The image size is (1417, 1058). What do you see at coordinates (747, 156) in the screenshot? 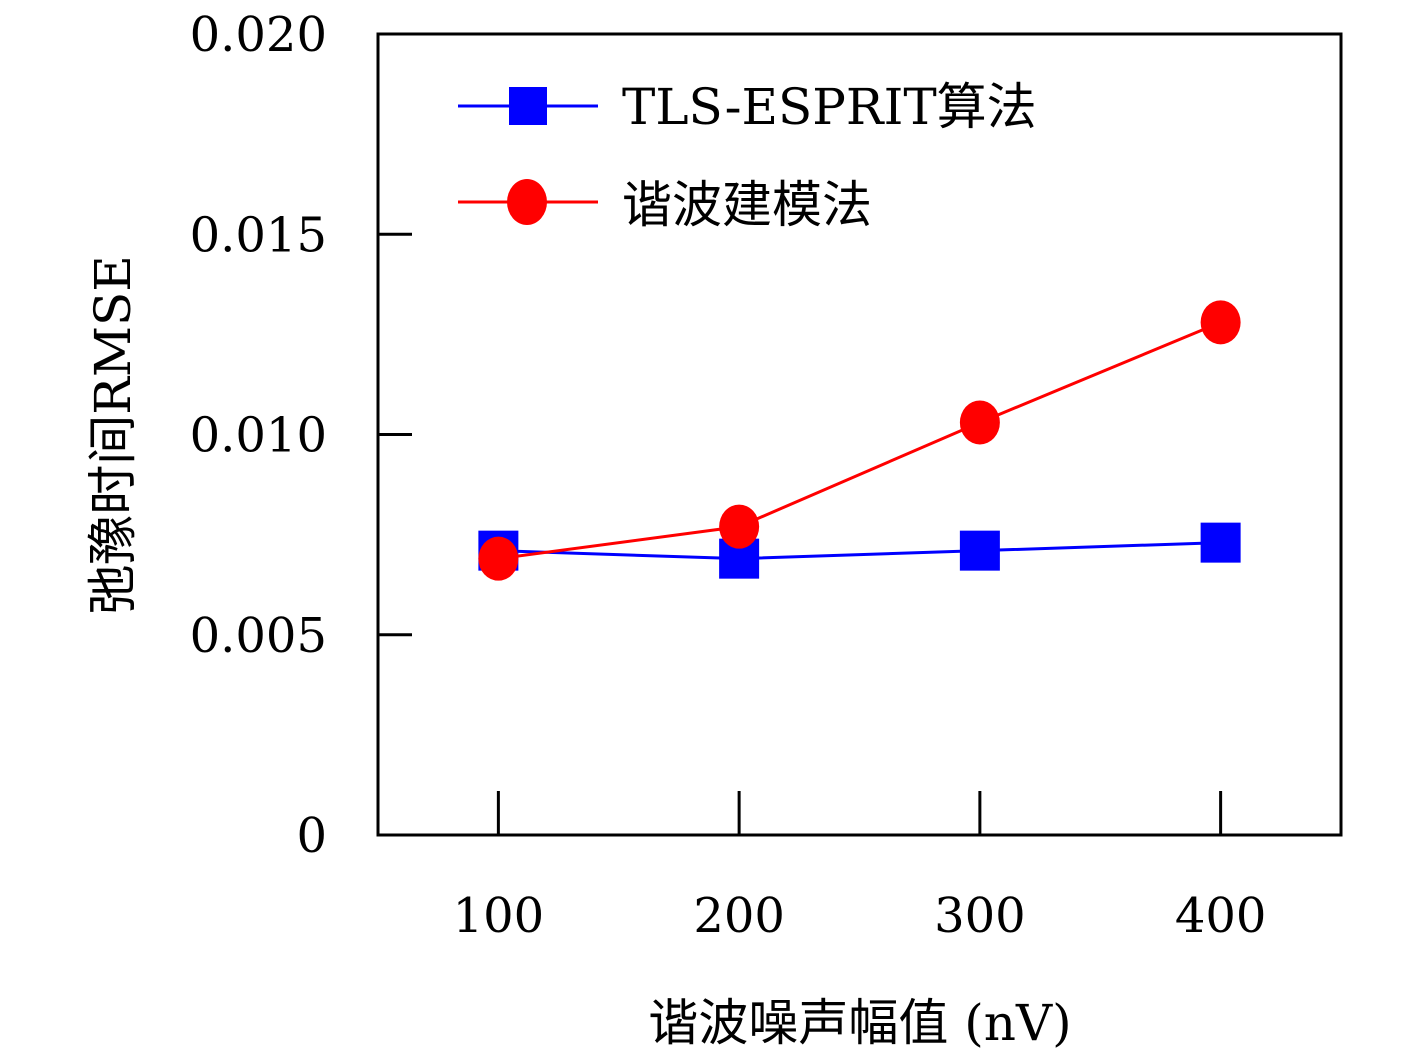
I see `legend: TLS-ESPRIT算法 谐波建模法` at bounding box center [747, 156].